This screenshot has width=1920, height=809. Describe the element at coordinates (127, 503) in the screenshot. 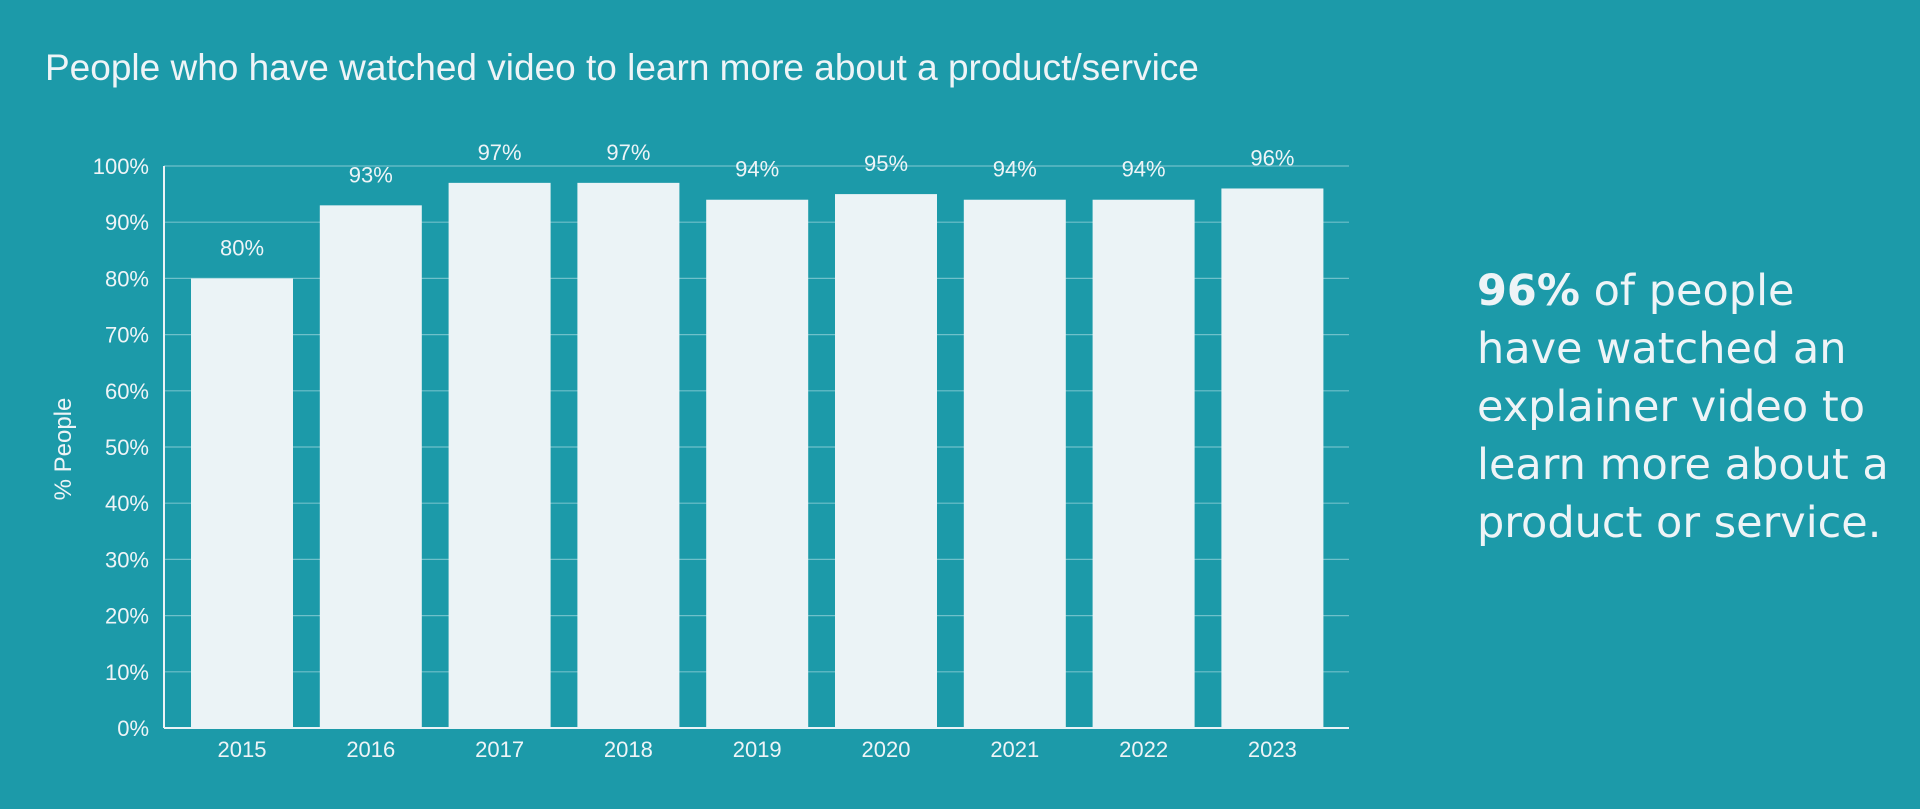

I see `y-tick-label: 40%` at that location.